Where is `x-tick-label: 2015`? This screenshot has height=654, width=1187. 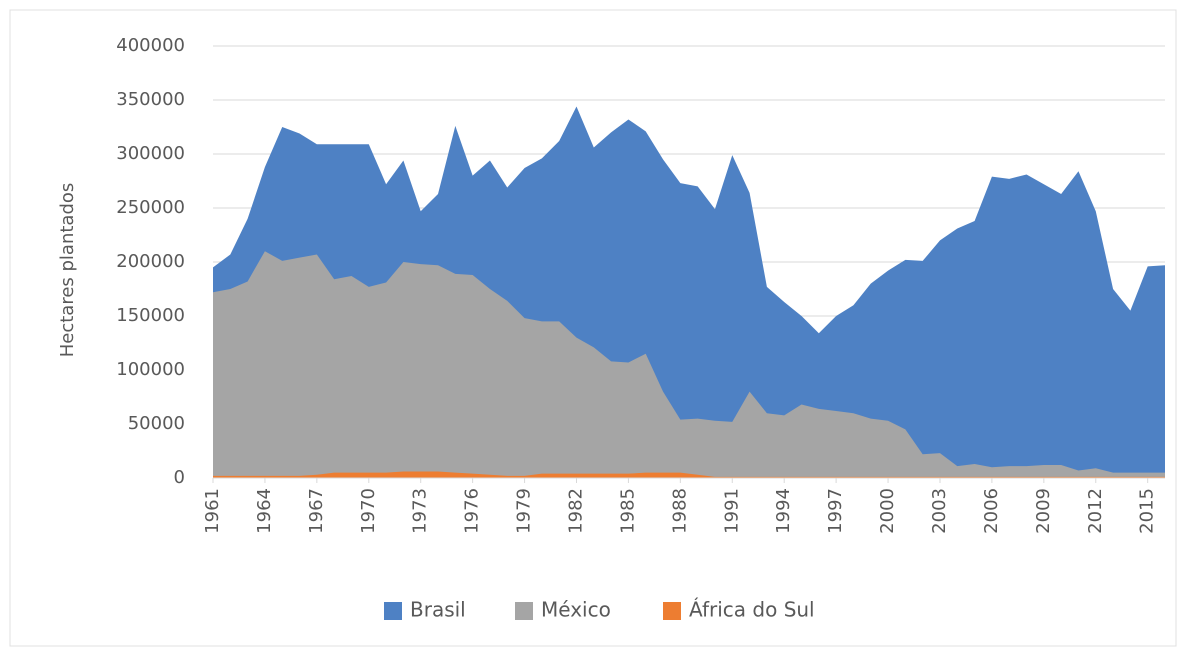
x-tick-label: 2015 is located at coordinates (1147, 511).